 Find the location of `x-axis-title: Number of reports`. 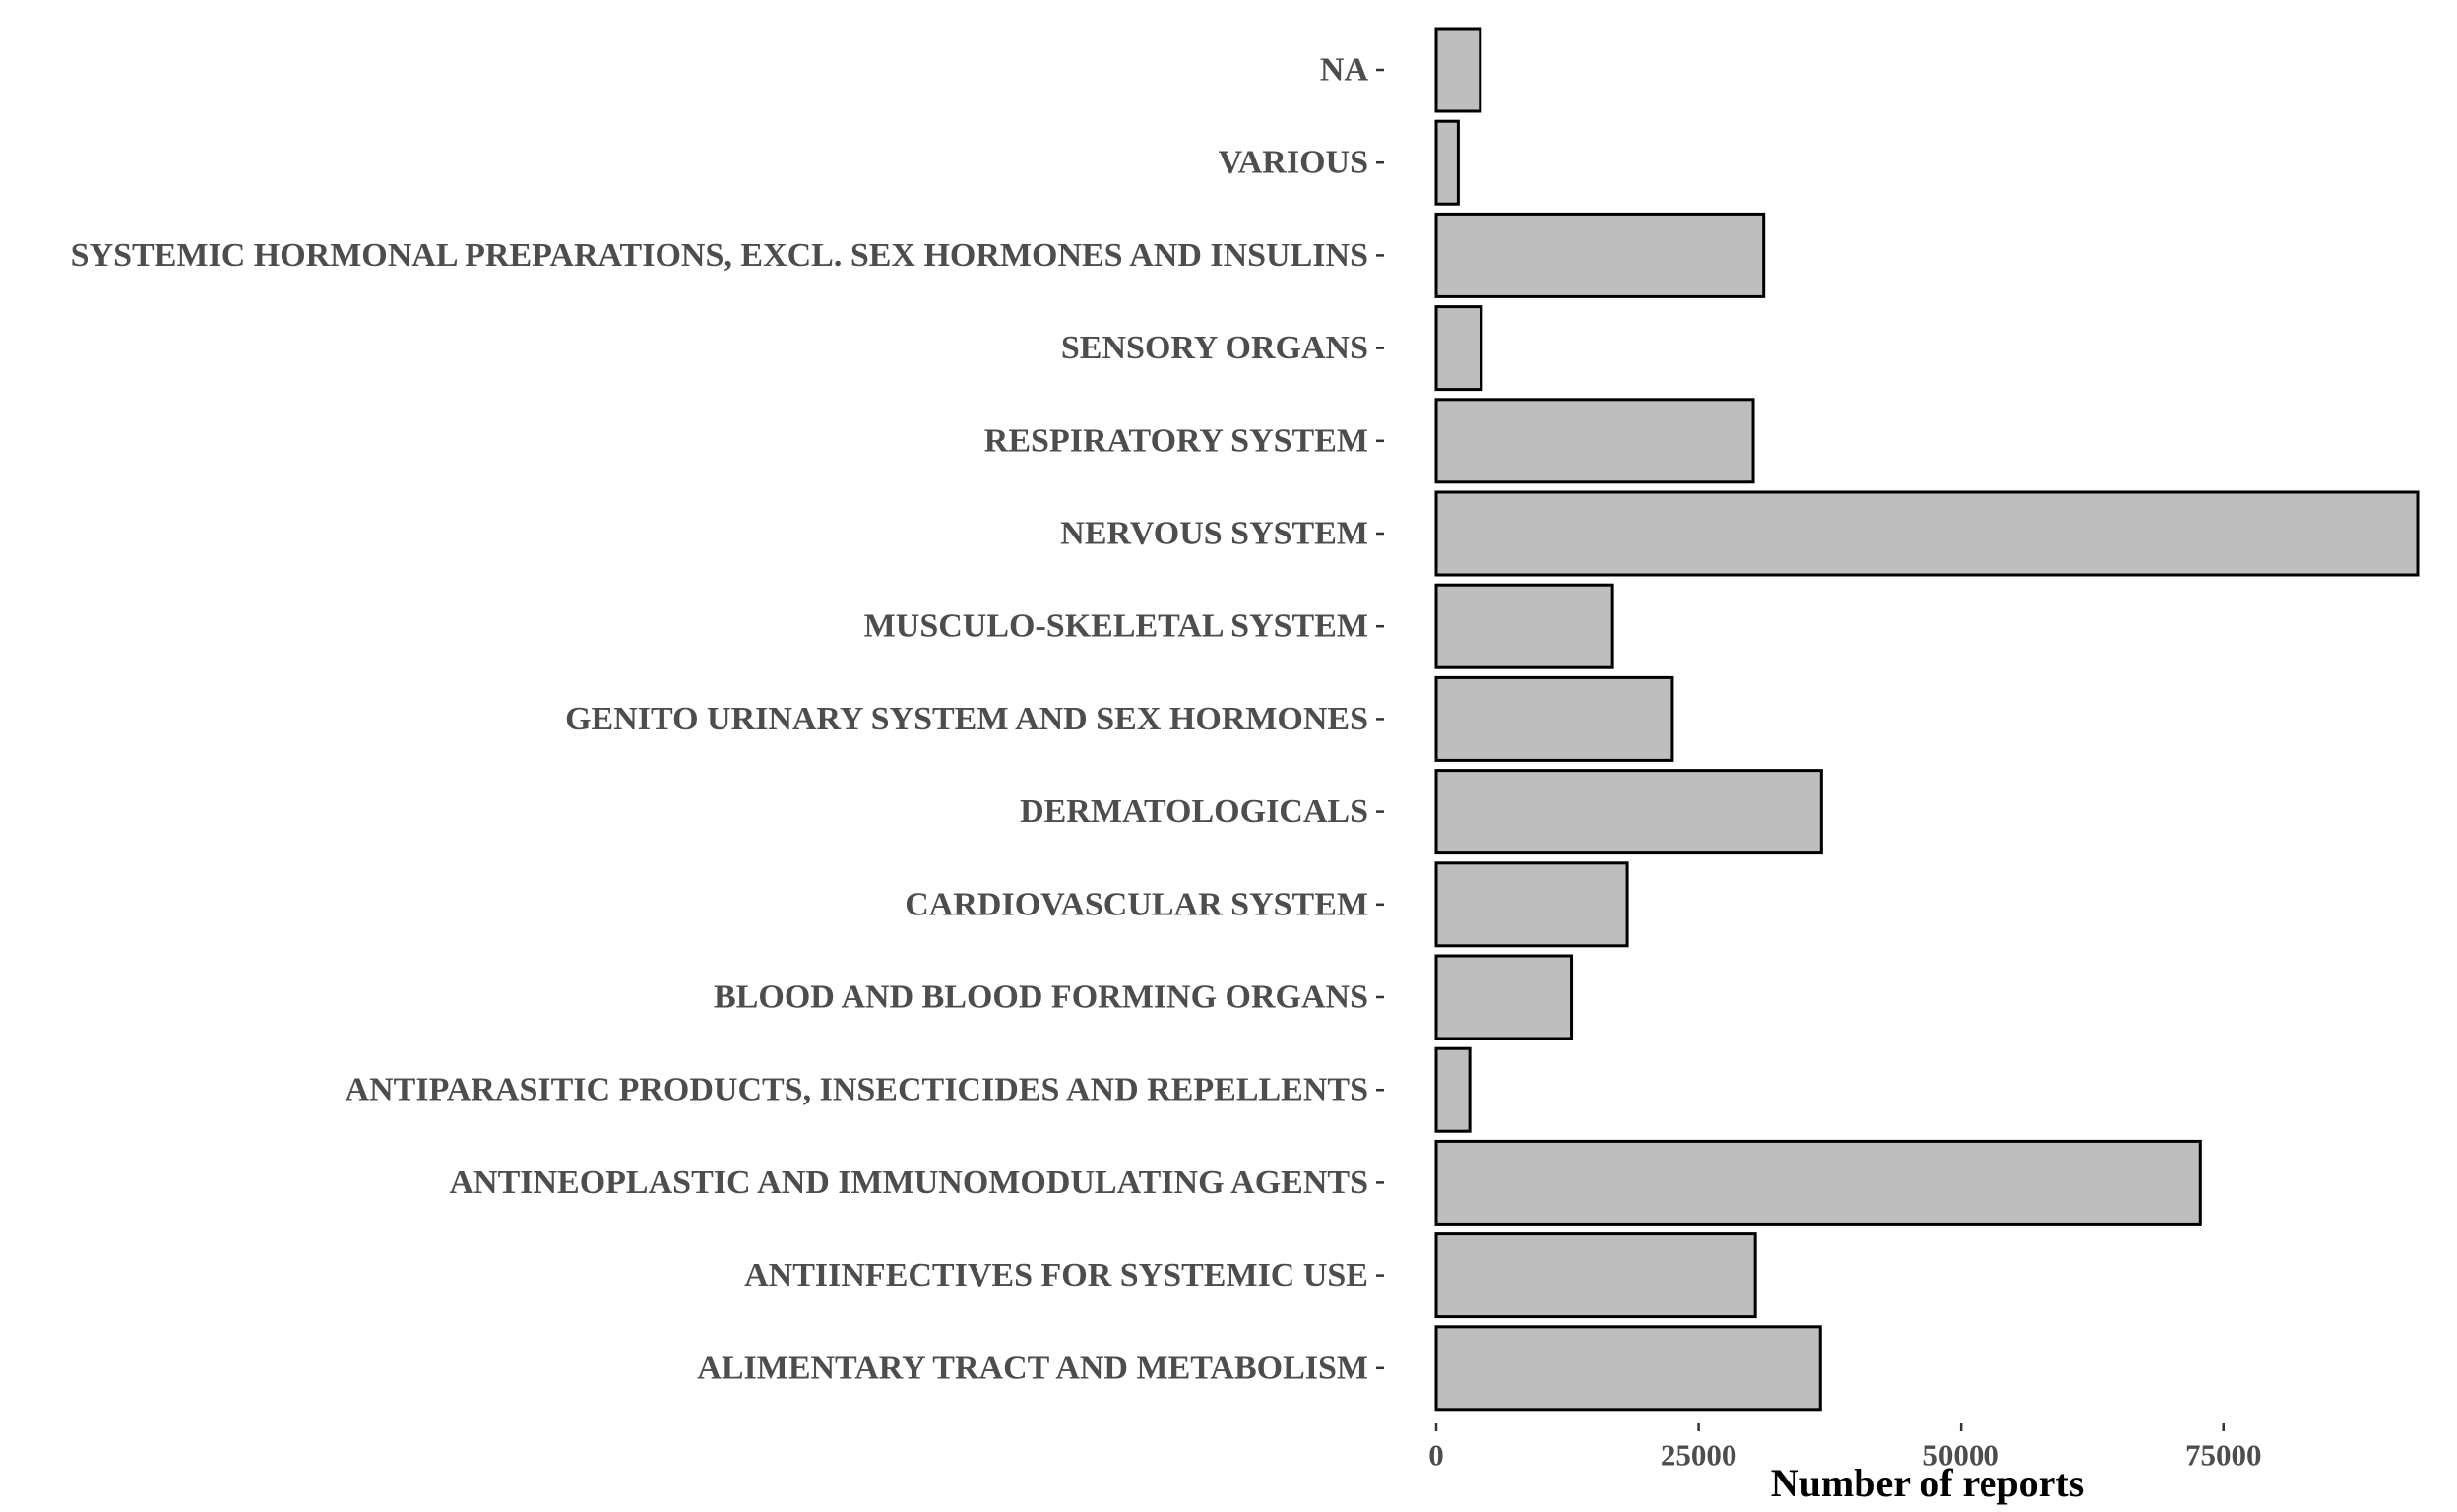

x-axis-title: Number of reports is located at coordinates (1927, 1483).